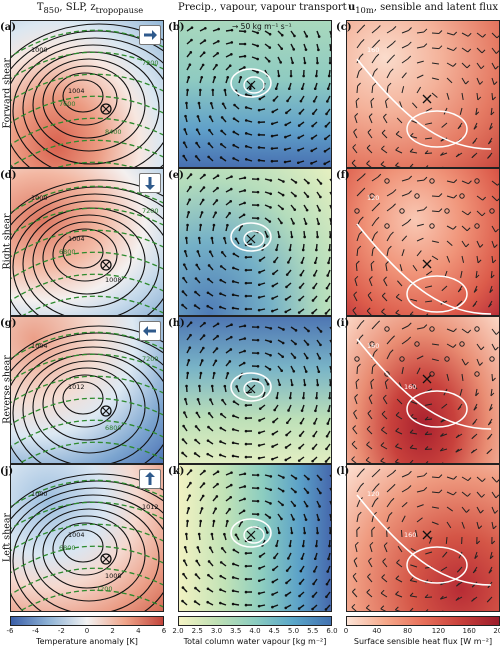 This screenshot has height=651, width=500. I want to click on contour-label: 7600, so click(67, 104).